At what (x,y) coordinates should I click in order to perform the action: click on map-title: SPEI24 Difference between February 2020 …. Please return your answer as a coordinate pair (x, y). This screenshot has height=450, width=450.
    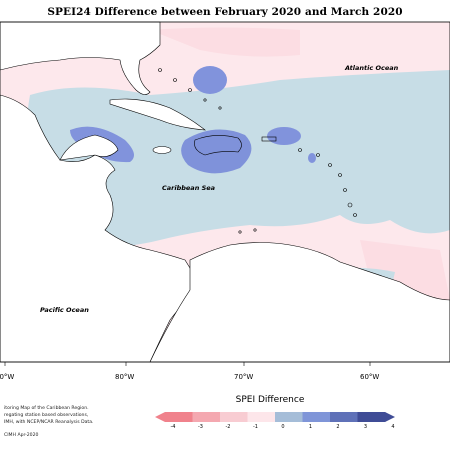
    Looking at the image, I should click on (225, 12).